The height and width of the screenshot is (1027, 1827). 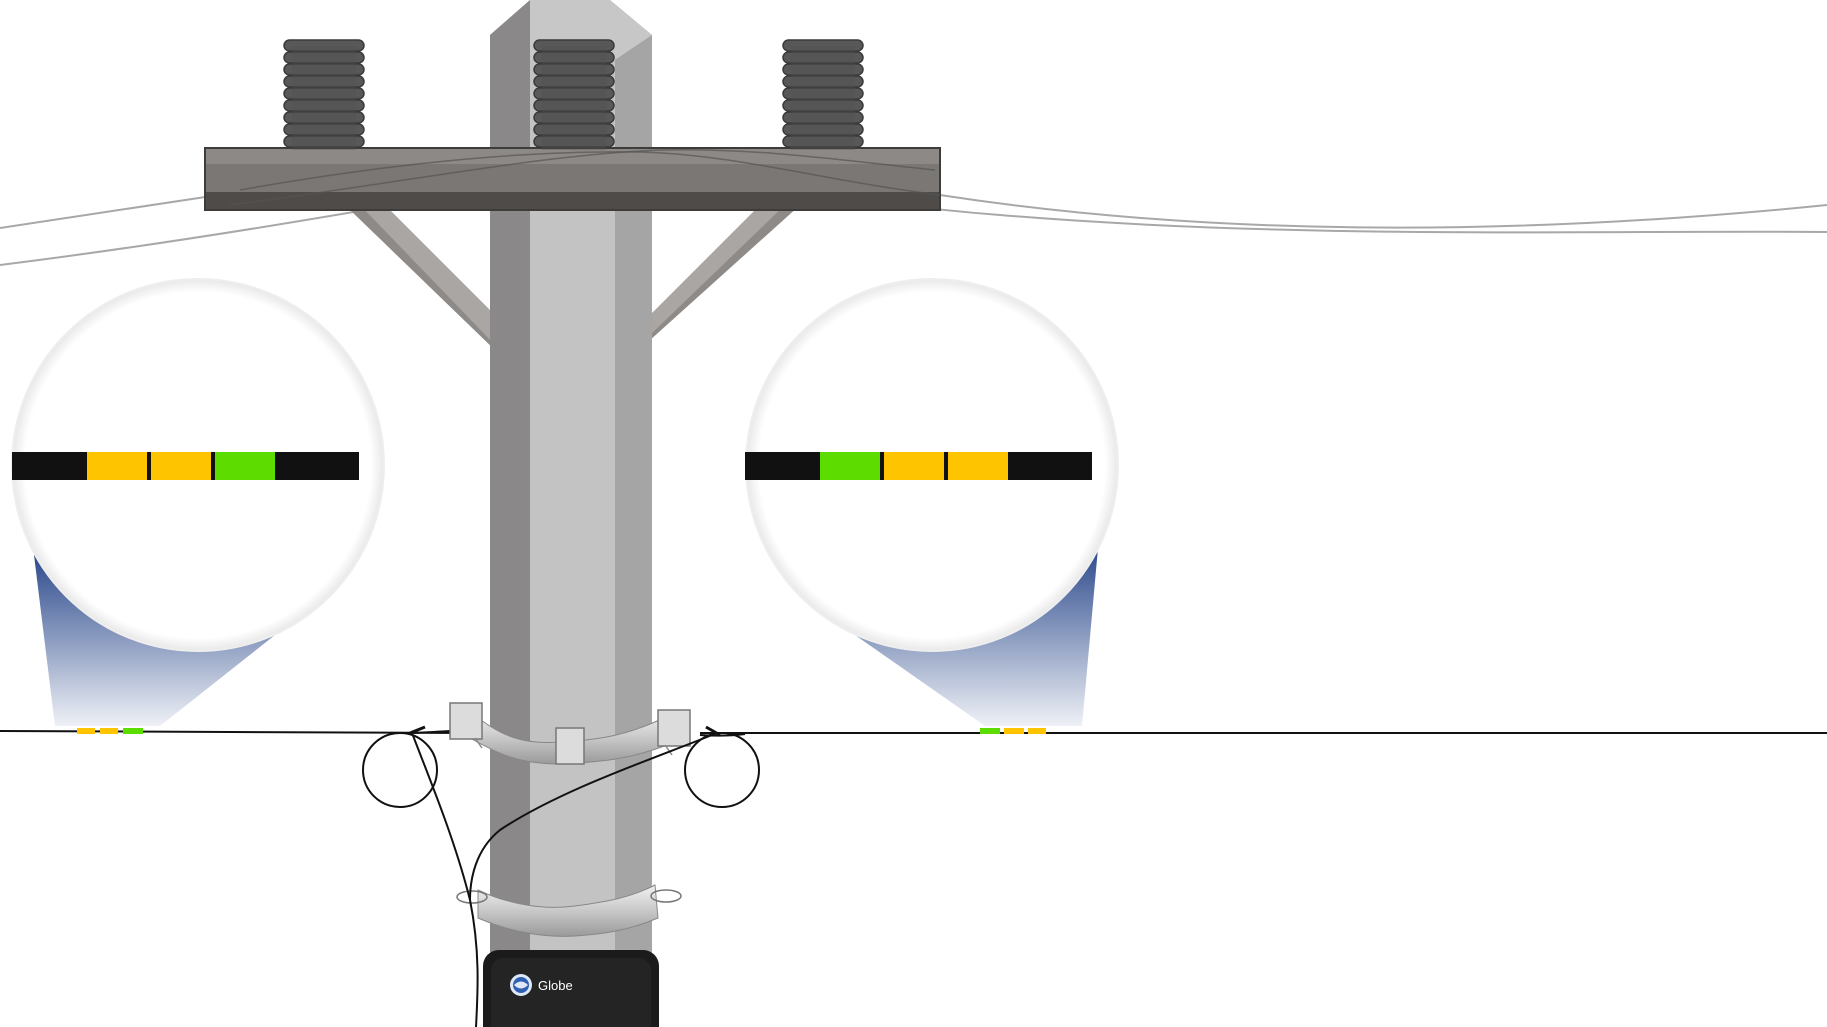 I want to click on marker-band-right, so click(x=918, y=466).